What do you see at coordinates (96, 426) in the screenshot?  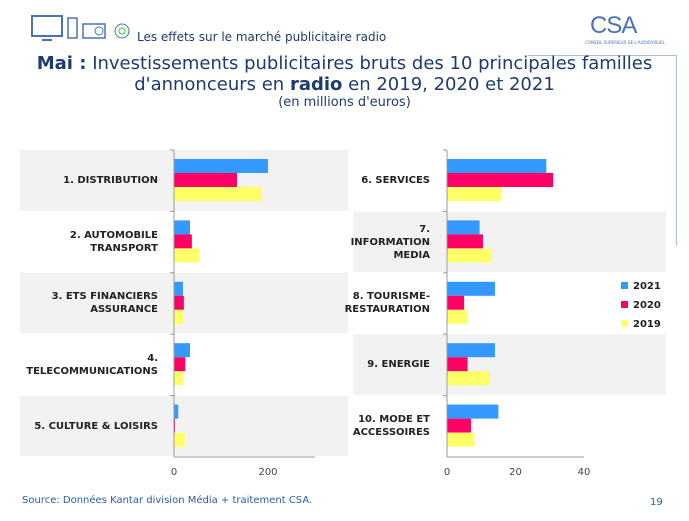 I see `category-label: 5. CULTURE & LOISIRS` at bounding box center [96, 426].